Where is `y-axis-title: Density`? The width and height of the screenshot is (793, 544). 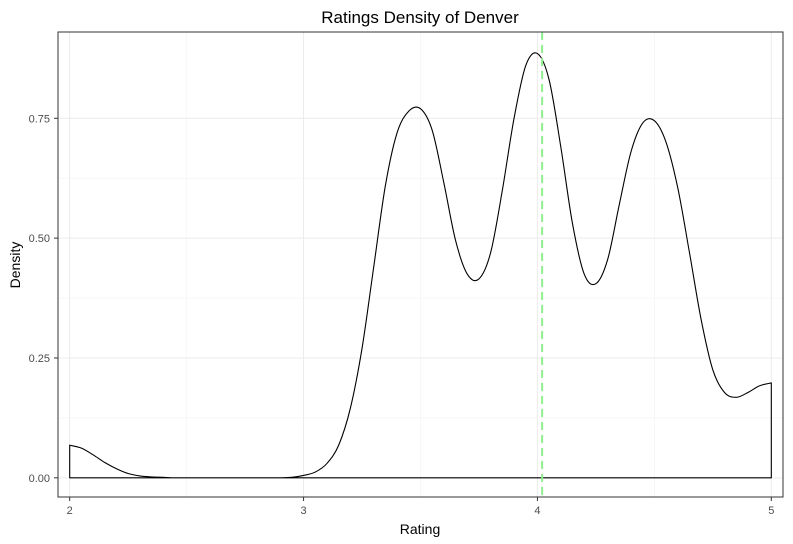
y-axis-title: Density is located at coordinates (15, 265).